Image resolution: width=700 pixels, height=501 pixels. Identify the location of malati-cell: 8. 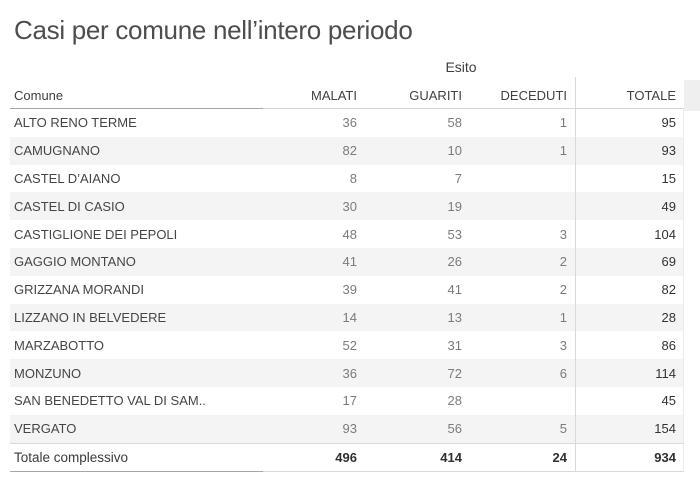
(353, 178).